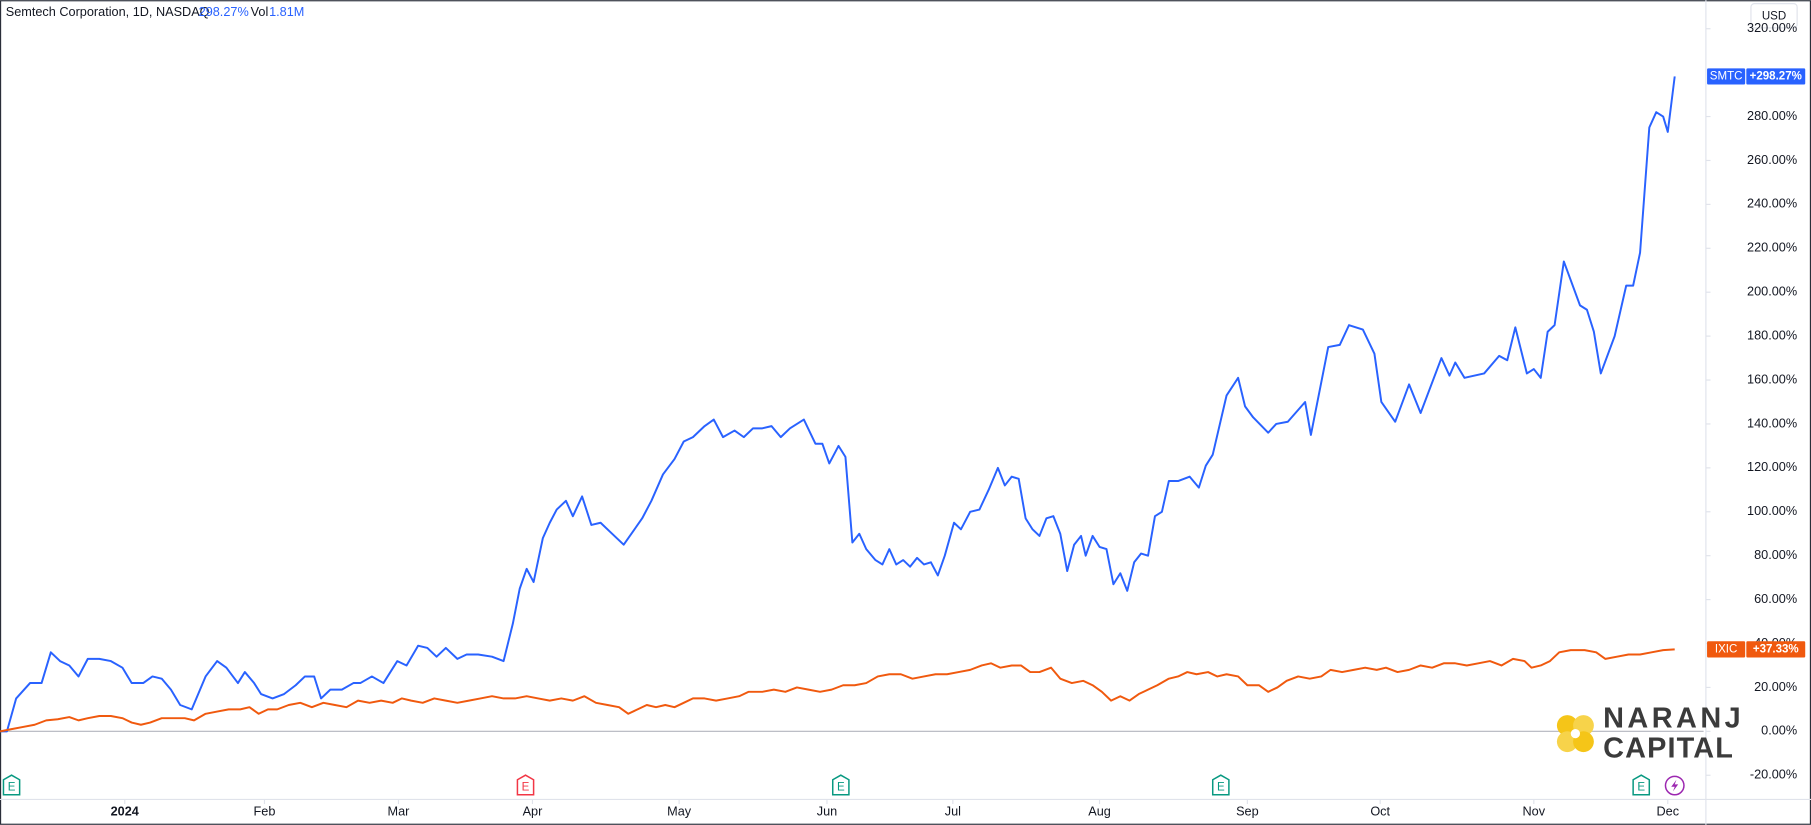  I want to click on x-tick-label: Aug, so click(1099, 811).